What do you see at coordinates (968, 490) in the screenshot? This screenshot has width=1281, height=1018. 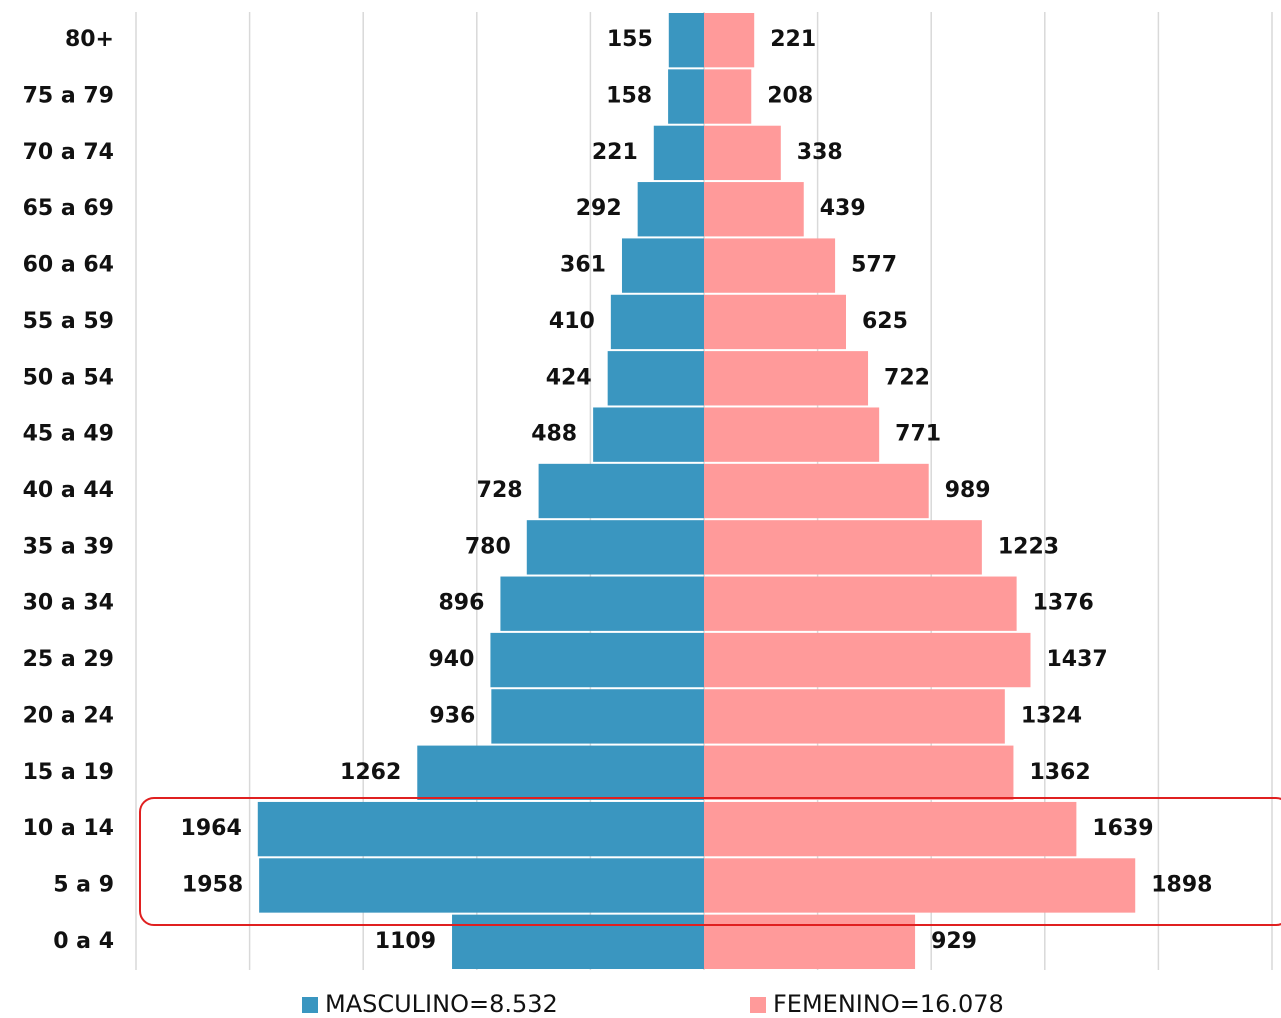 I see `data-label: 989` at bounding box center [968, 490].